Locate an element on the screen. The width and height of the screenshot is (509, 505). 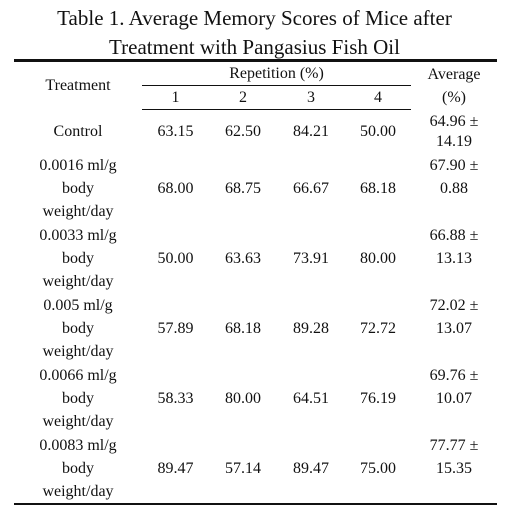
score-cell: 75.00 is located at coordinates (378, 469).